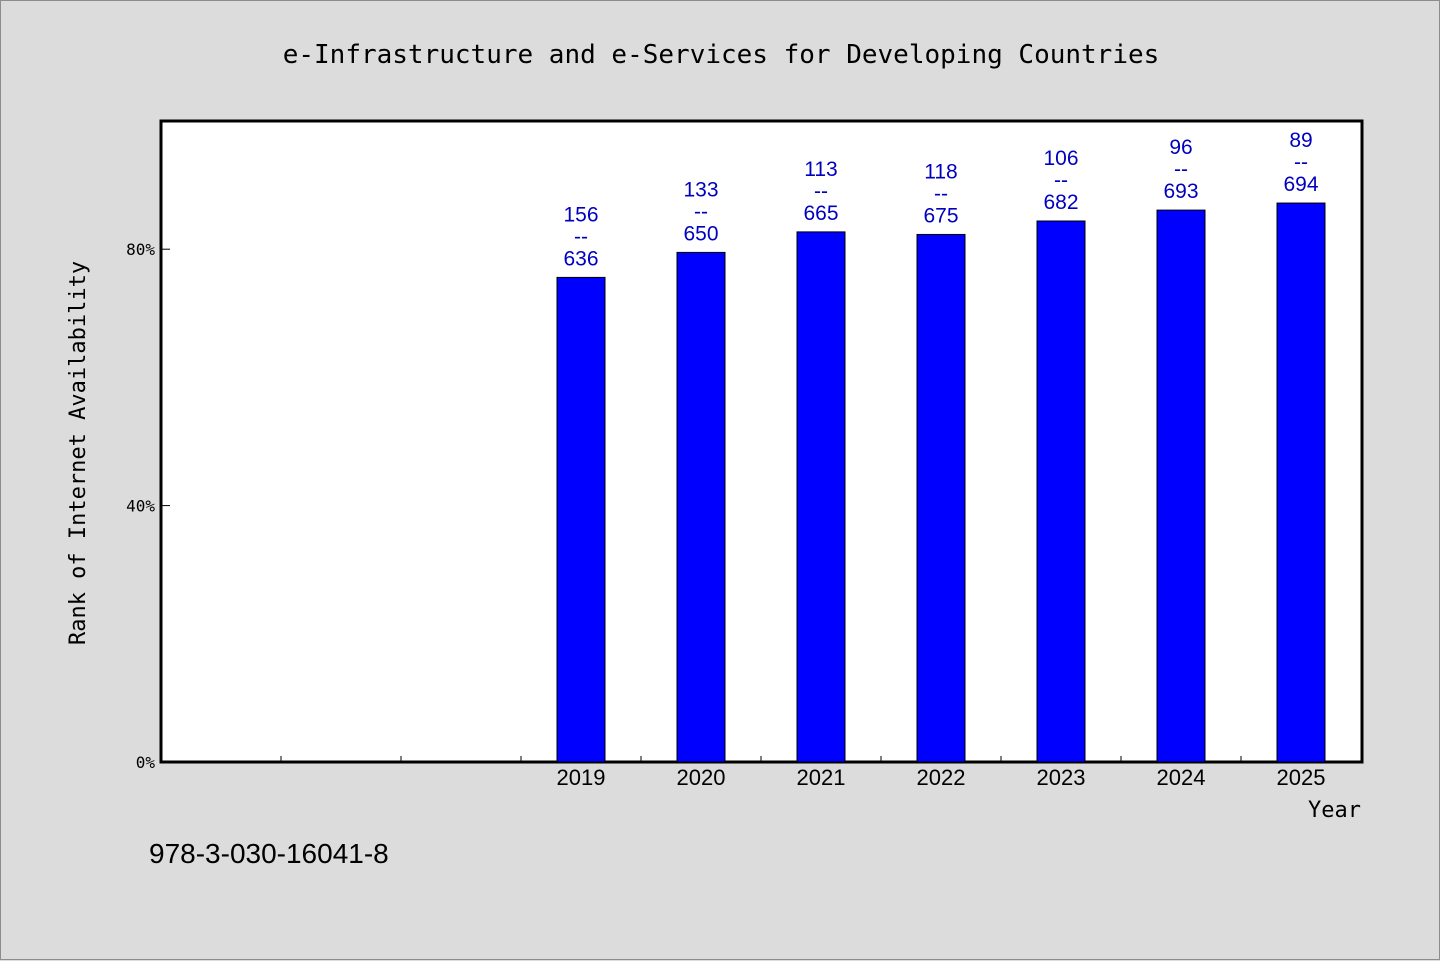 The image size is (1440, 961). I want to click on x-tick-label: 2020, so click(701, 777).